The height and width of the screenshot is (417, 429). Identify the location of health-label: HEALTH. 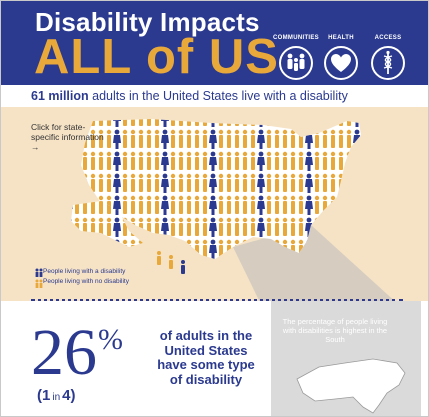
(341, 38).